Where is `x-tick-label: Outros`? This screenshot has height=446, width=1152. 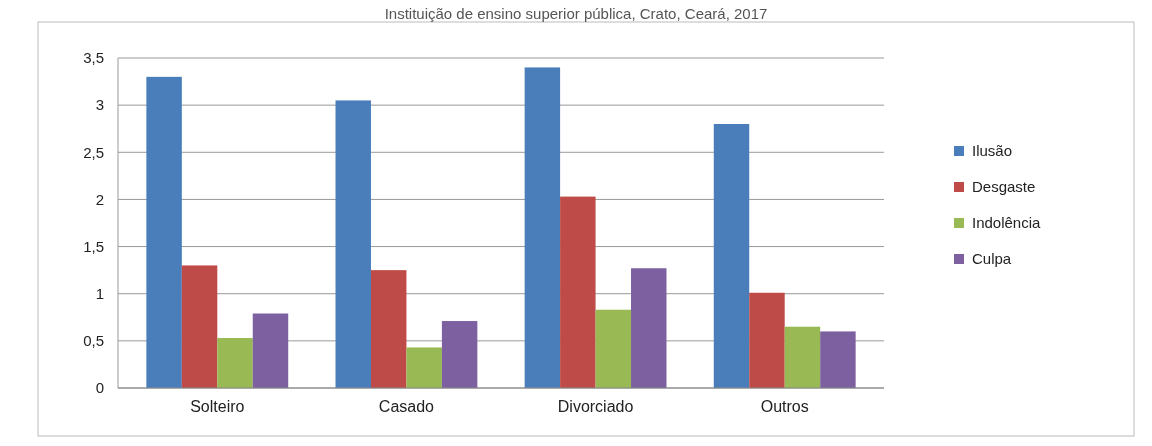
x-tick-label: Outros is located at coordinates (784, 406).